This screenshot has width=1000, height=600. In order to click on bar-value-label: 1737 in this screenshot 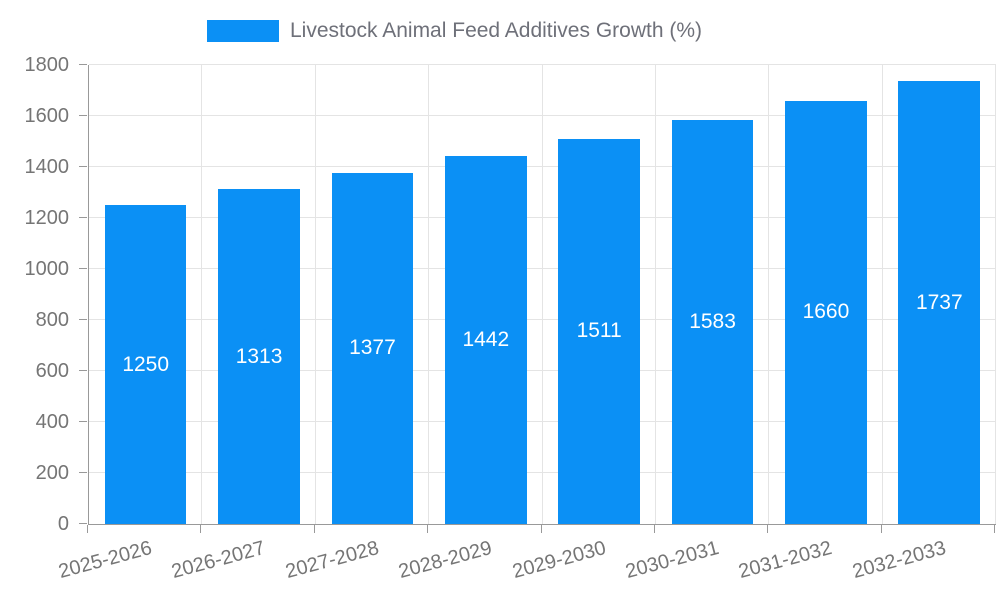, I will do `click(939, 302)`.